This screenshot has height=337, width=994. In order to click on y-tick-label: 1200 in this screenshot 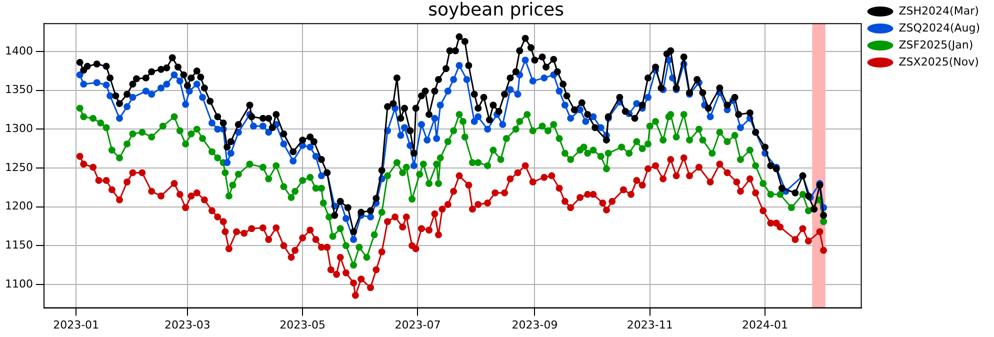, I will do `click(18, 206)`.